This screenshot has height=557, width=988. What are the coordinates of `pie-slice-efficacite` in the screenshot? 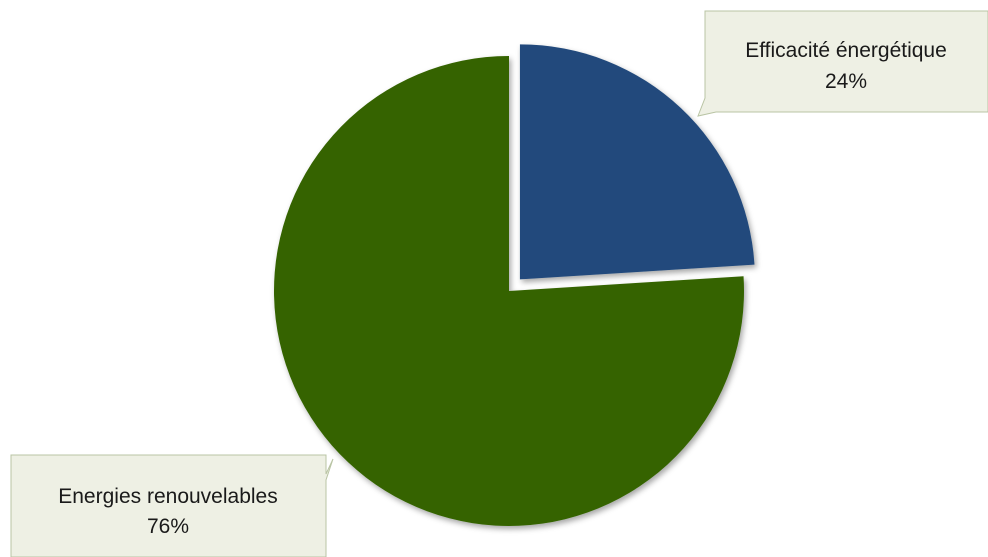 It's located at (637, 162).